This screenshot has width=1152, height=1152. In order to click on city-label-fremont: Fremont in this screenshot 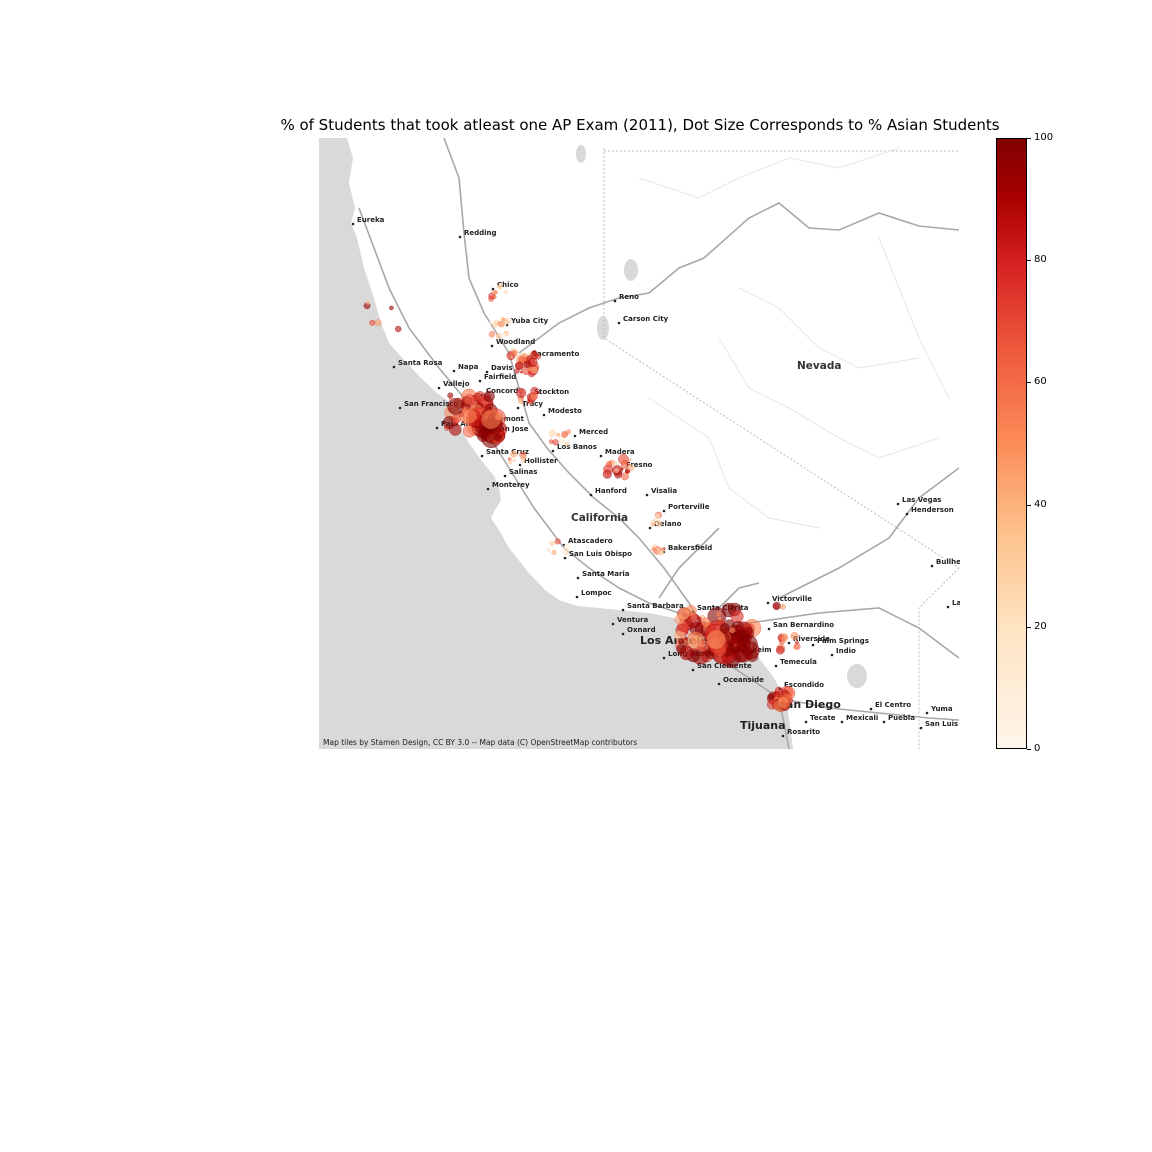, I will do `click(508, 419)`.